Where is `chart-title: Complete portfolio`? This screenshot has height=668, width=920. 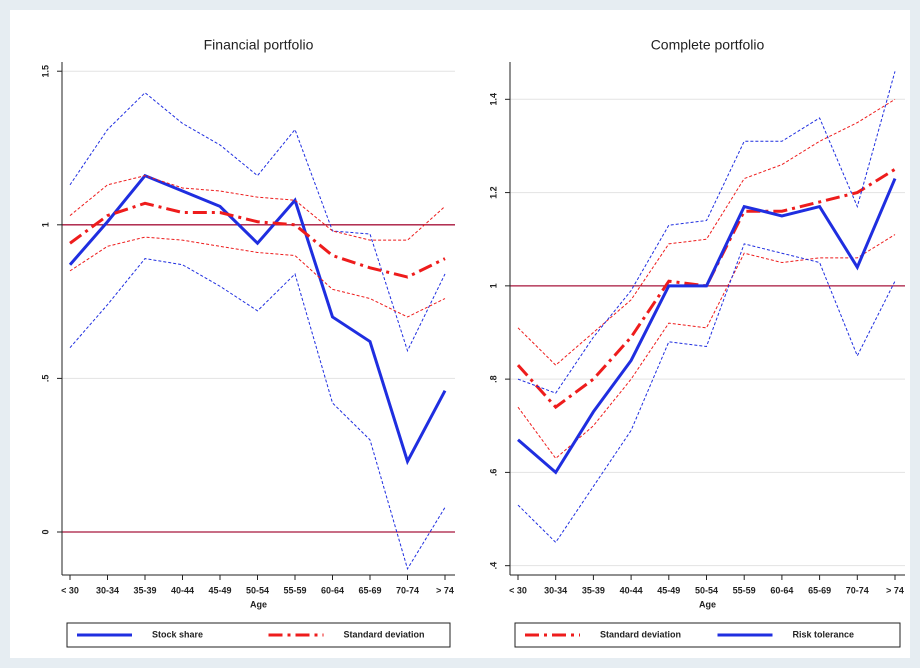
chart-title: Complete portfolio is located at coordinates (708, 45).